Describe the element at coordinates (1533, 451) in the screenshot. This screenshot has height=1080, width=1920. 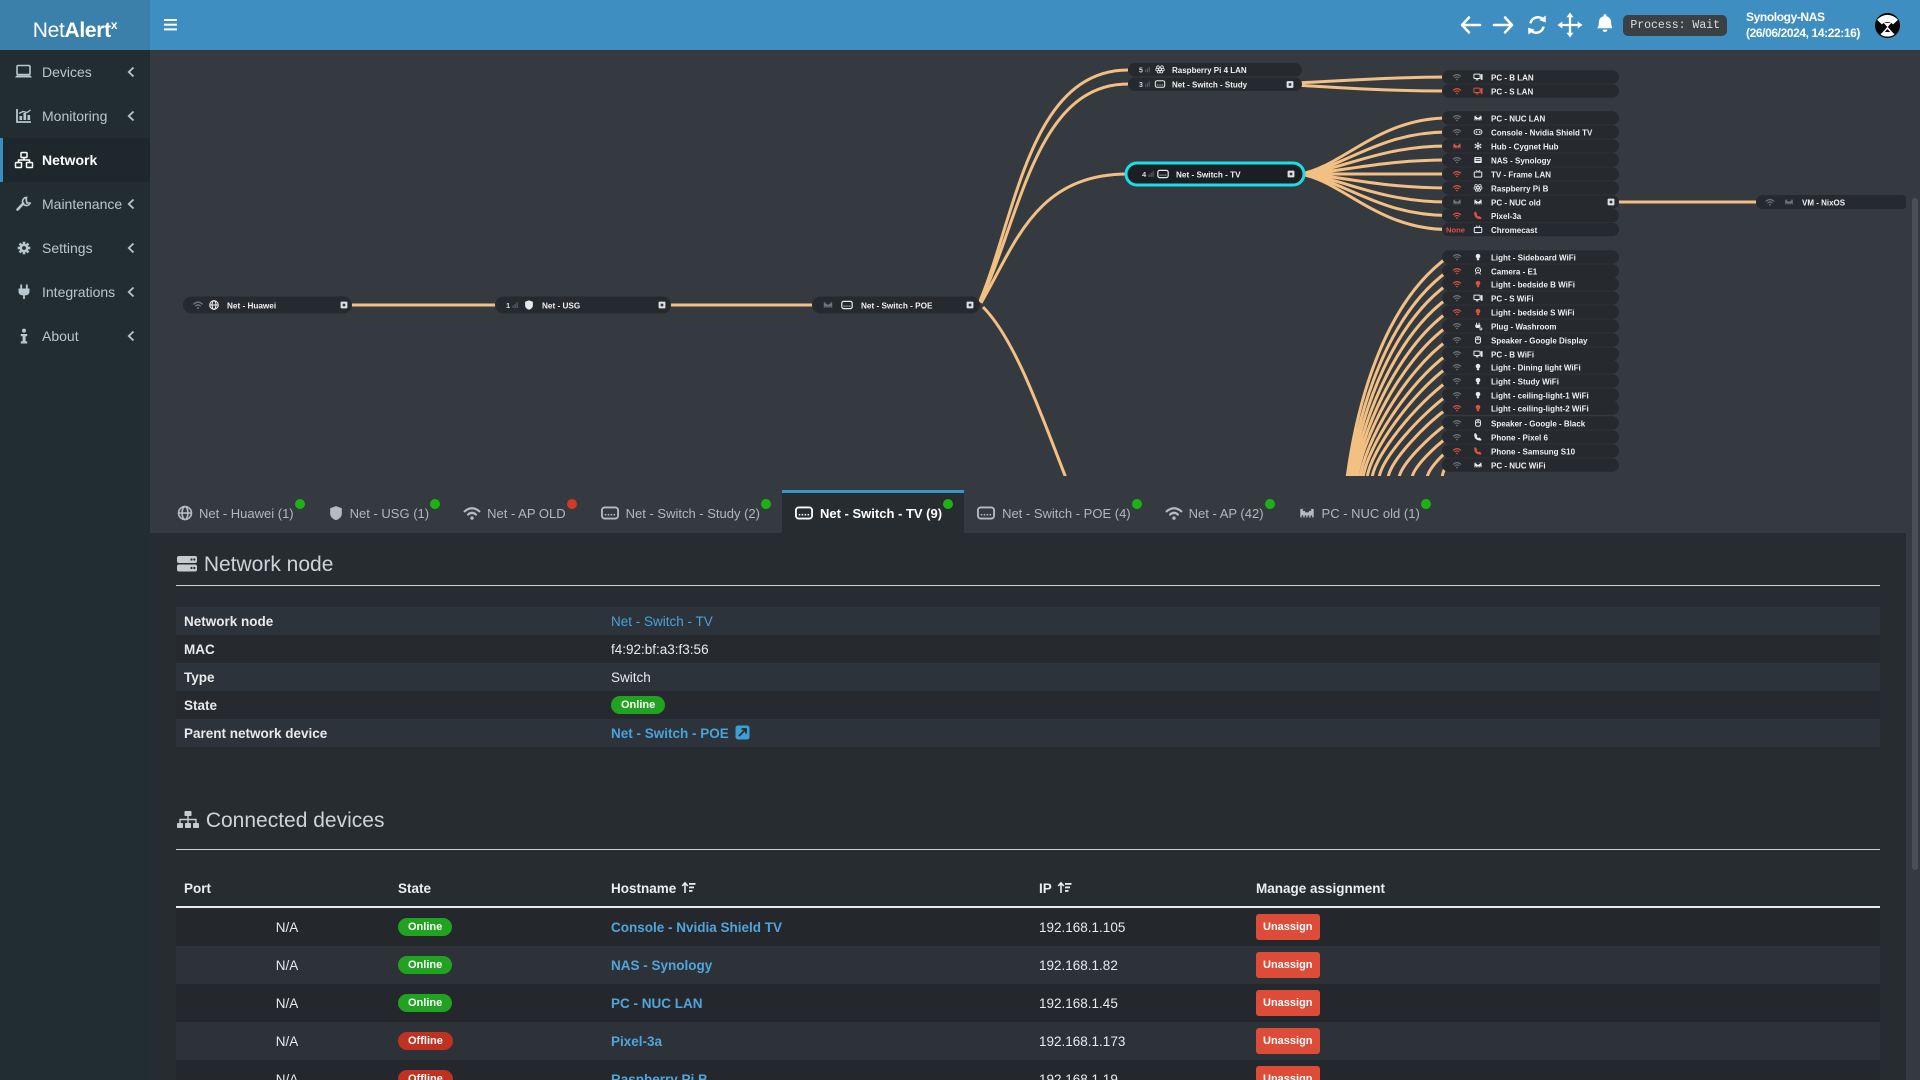
I see `svg-text: Phone - Samsung S10` at that location.